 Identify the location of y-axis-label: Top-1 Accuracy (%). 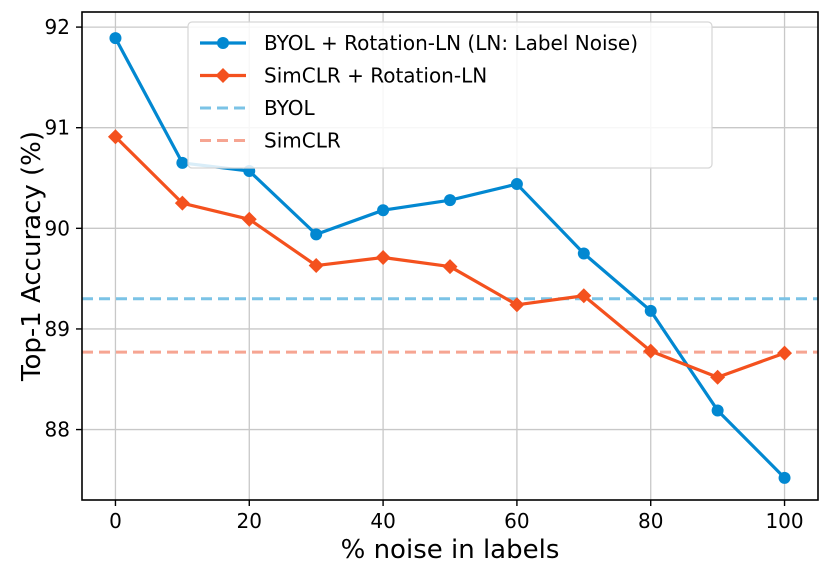
(32, 256).